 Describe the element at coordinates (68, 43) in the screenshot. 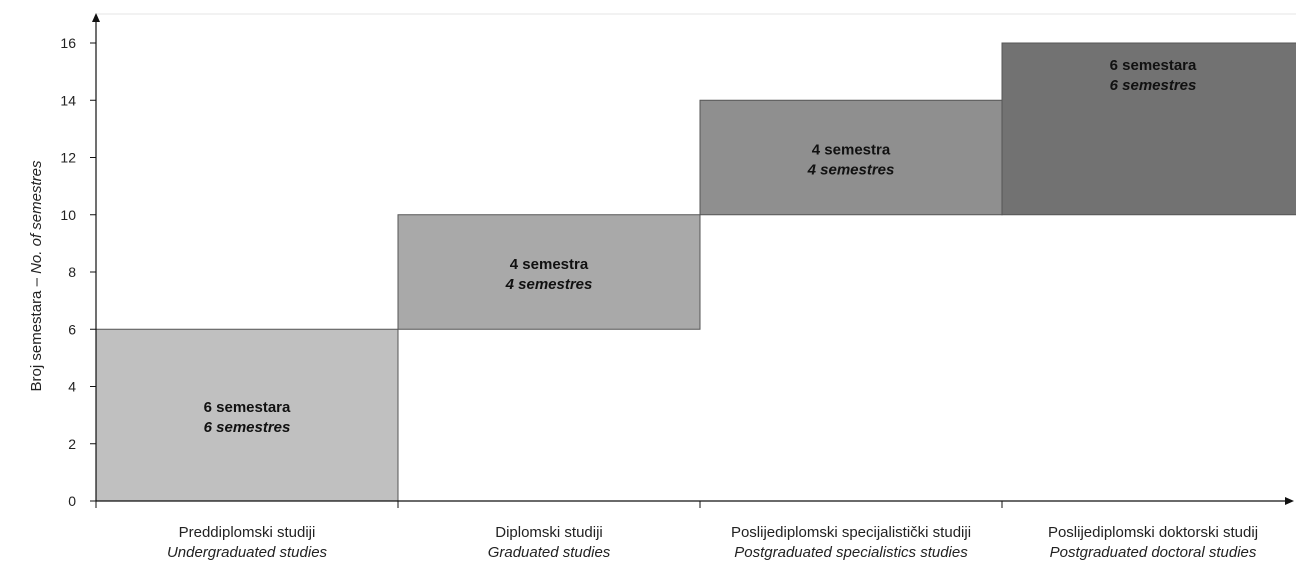

I see `y-tick-label: 16` at that location.